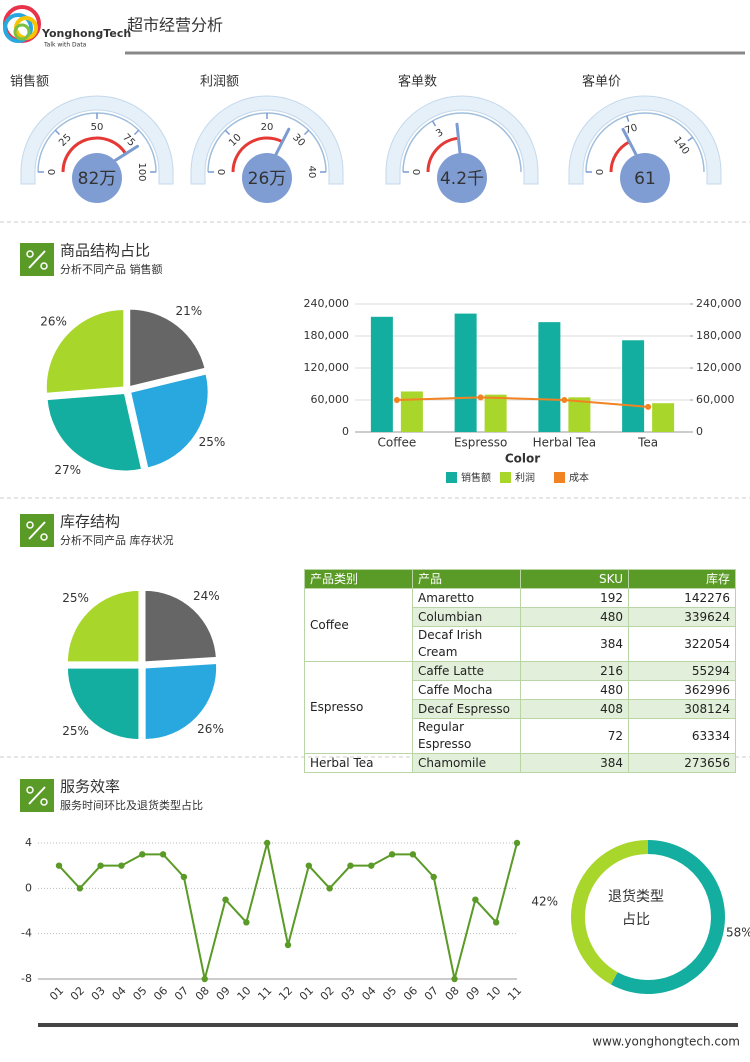 The width and height of the screenshot is (750, 1062). What do you see at coordinates (22, 32) in the screenshot?
I see `logo-ring` at bounding box center [22, 32].